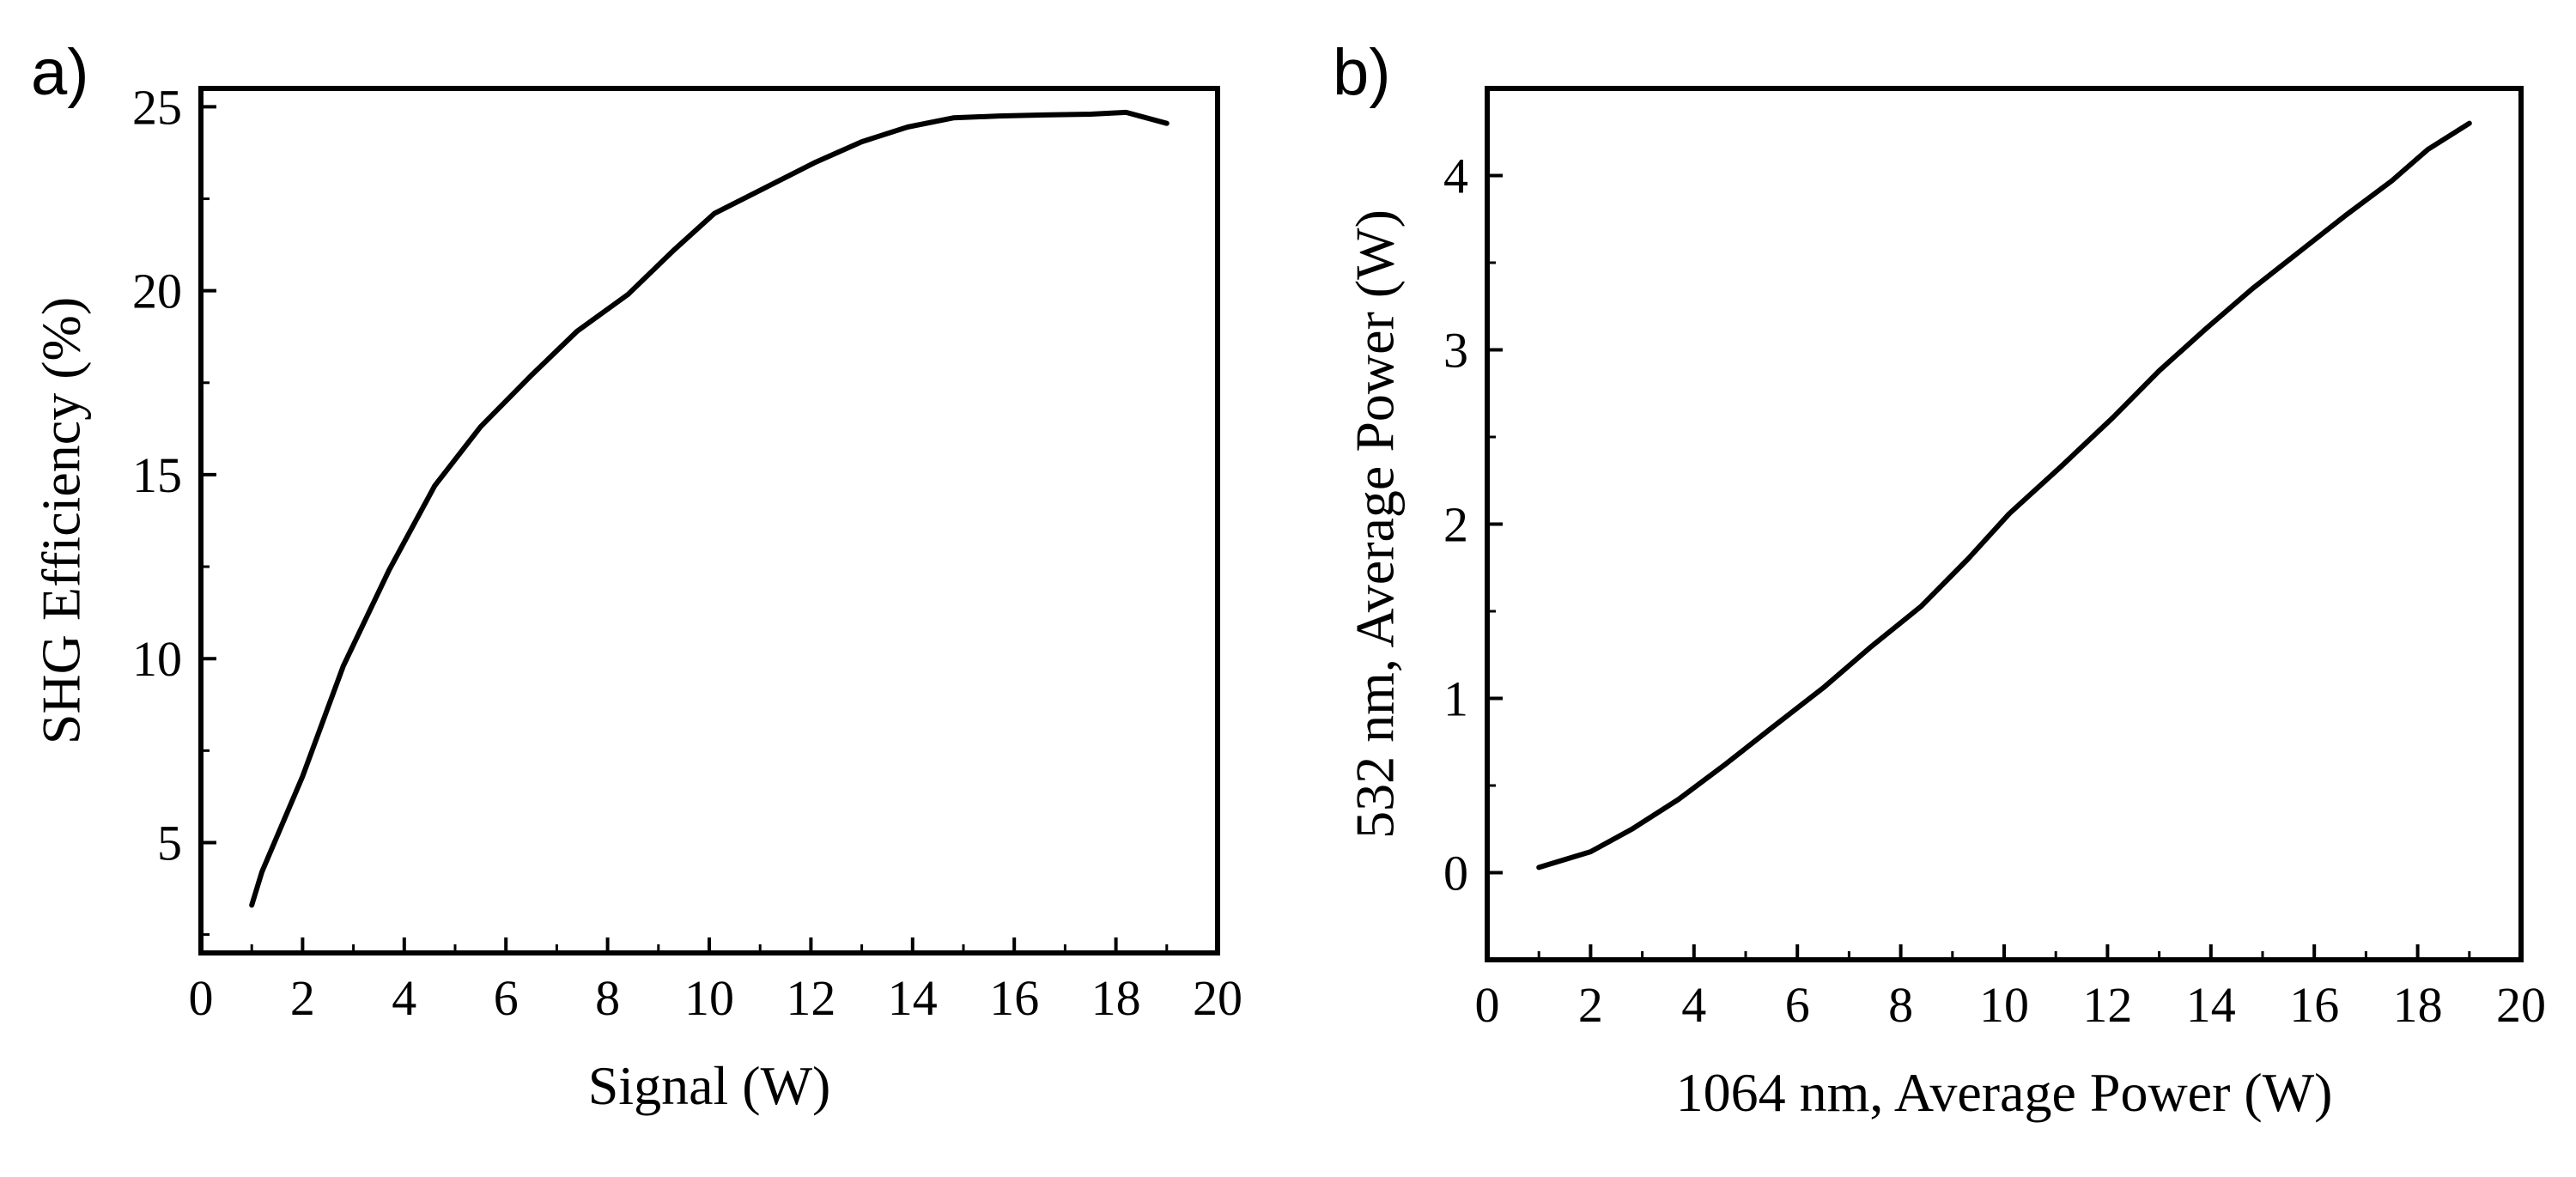 The height and width of the screenshot is (1177, 2576). Describe the element at coordinates (1455, 699) in the screenshot. I see `y-tick-label: 1` at that location.